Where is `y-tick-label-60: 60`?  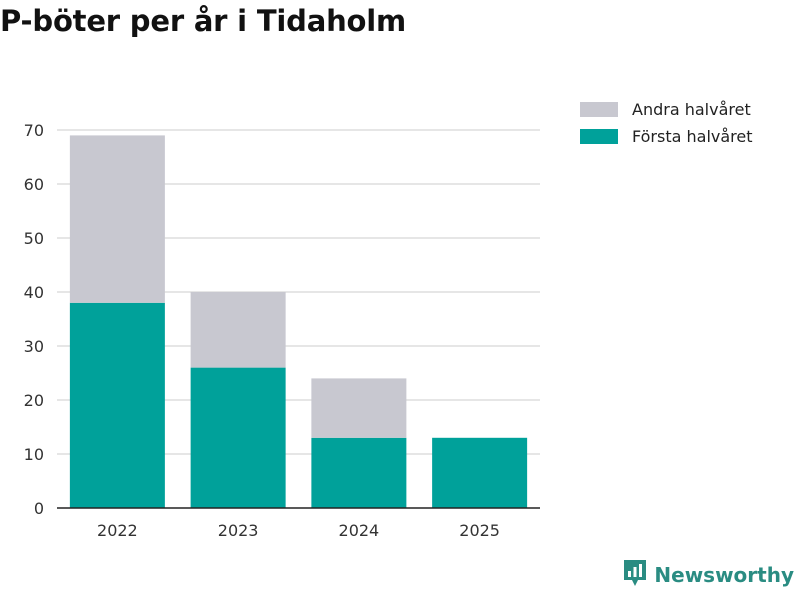
y-tick-label-60: 60 is located at coordinates (34, 184).